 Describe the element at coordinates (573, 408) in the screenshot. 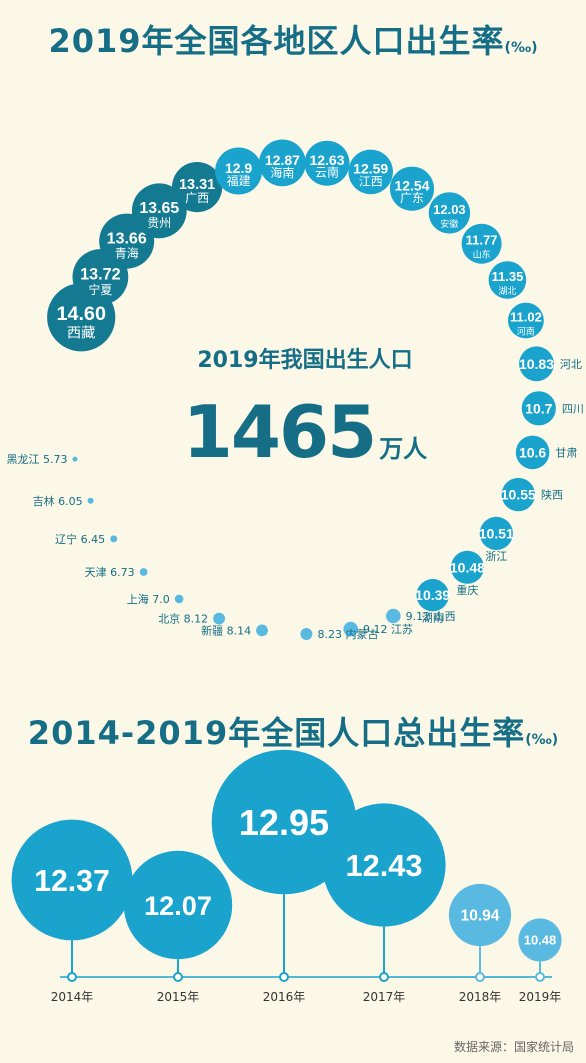

I see `region-name-label: 四川` at that location.